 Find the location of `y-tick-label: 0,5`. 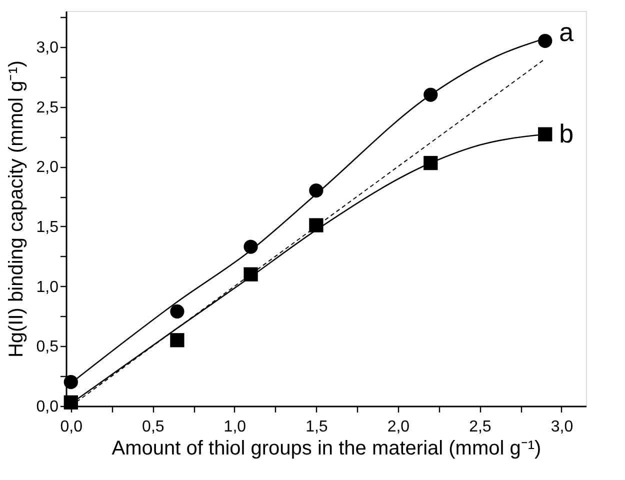

y-tick-label: 0,5 is located at coordinates (47, 347).